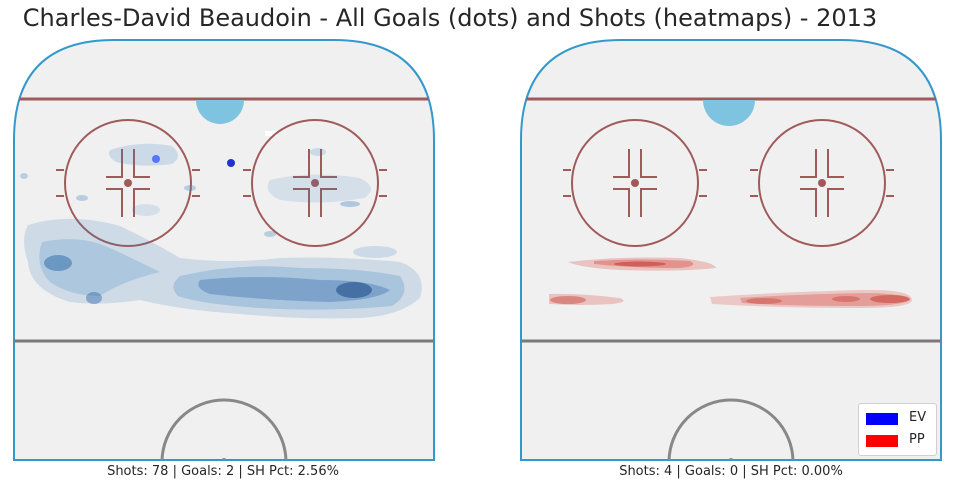  Describe the element at coordinates (897, 429) in the screenshot. I see `legend: EV PP` at that location.